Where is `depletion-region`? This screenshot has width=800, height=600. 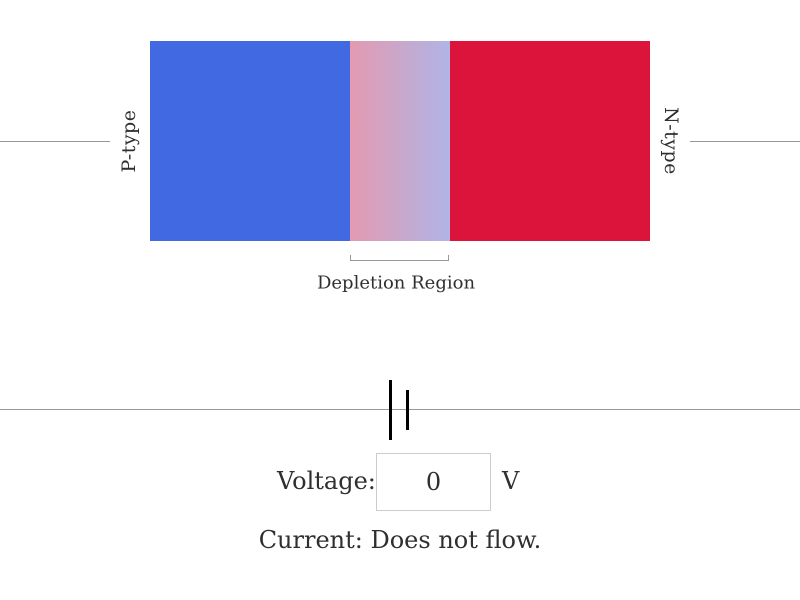 depletion-region is located at coordinates (400, 141).